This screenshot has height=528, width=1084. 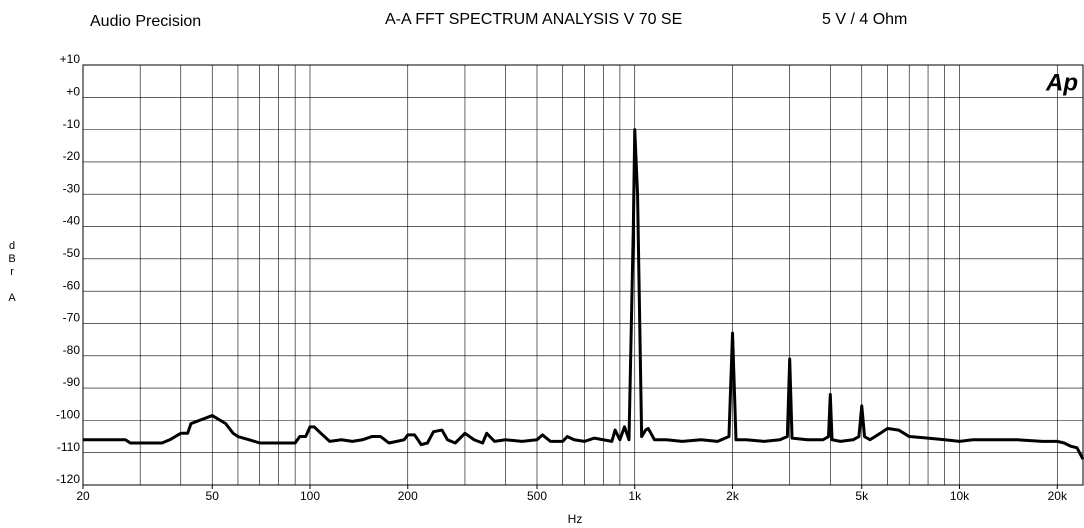 What do you see at coordinates (408, 496) in the screenshot?
I see `x-tick-label: 200` at bounding box center [408, 496].